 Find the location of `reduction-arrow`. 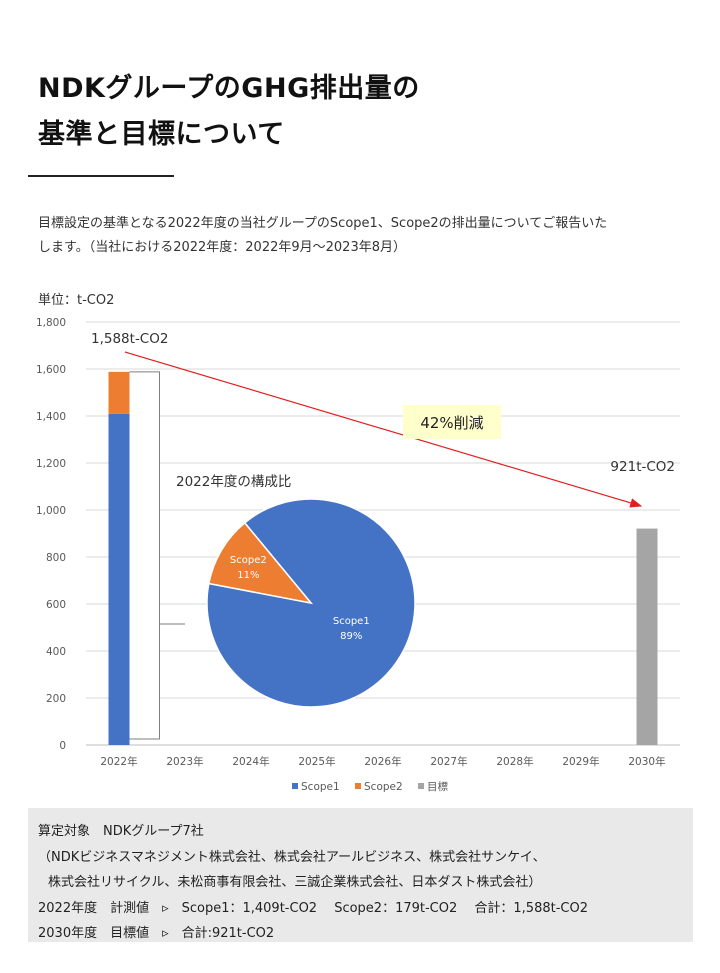

reduction-arrow is located at coordinates (383, 429).